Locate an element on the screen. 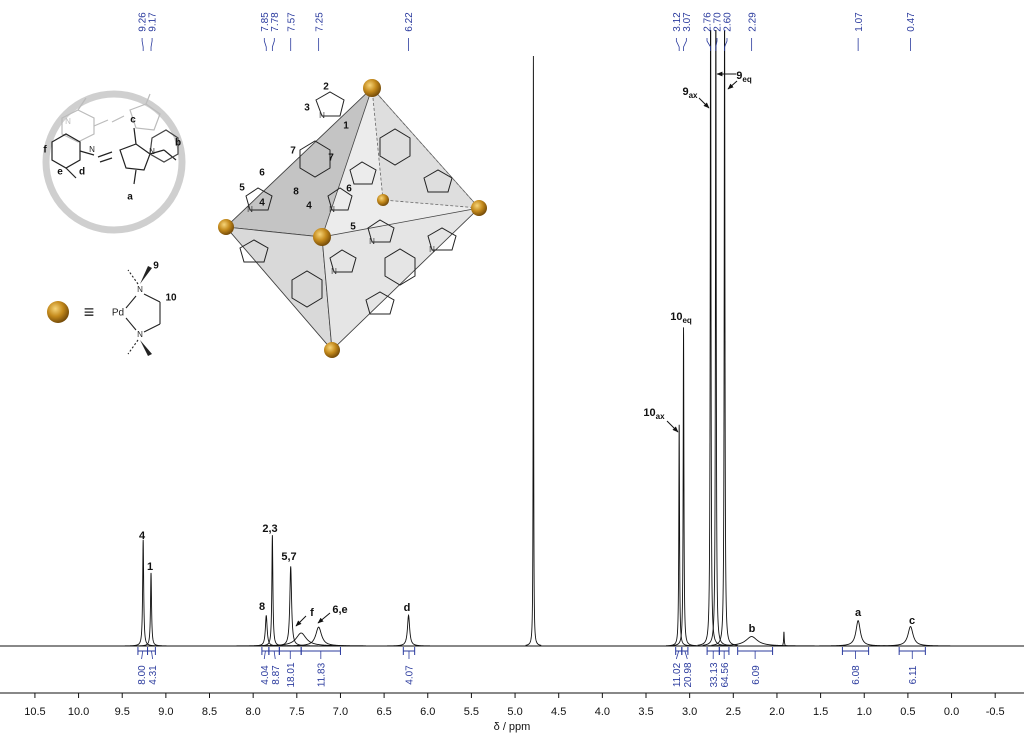  x-tick-label: 0.5 is located at coordinates (907, 712).